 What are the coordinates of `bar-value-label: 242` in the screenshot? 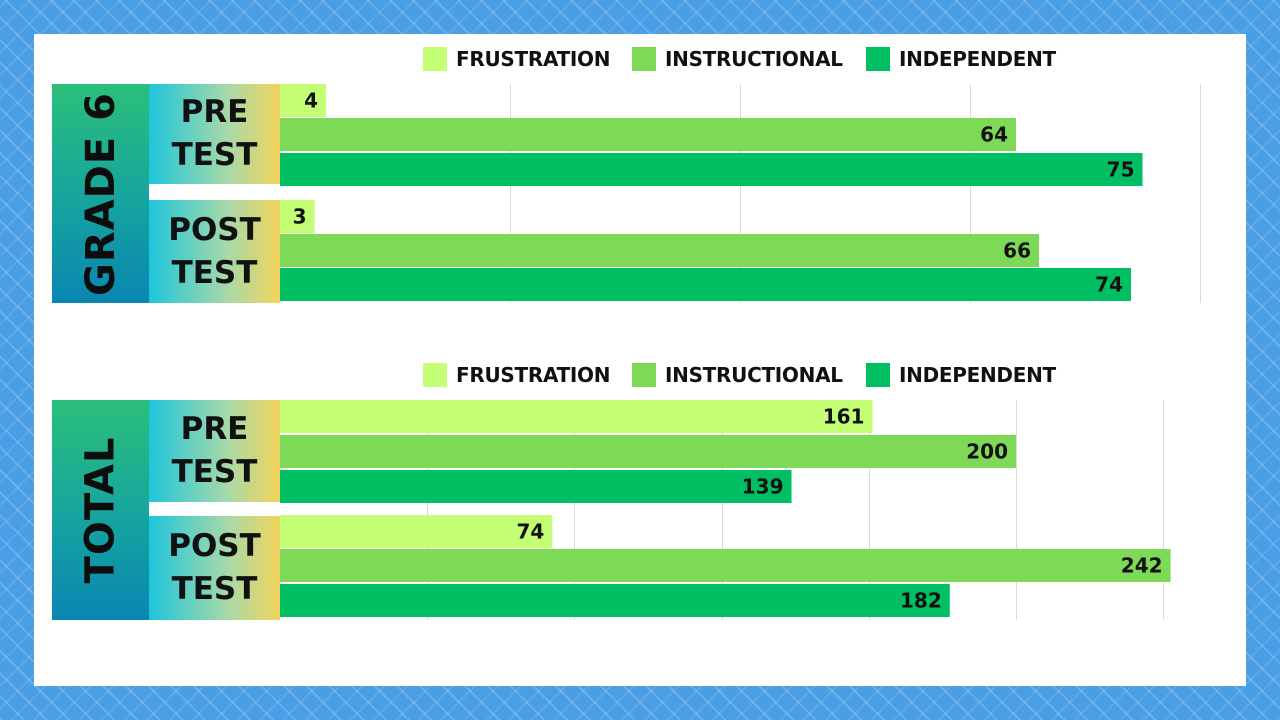 It's located at (1142, 566).